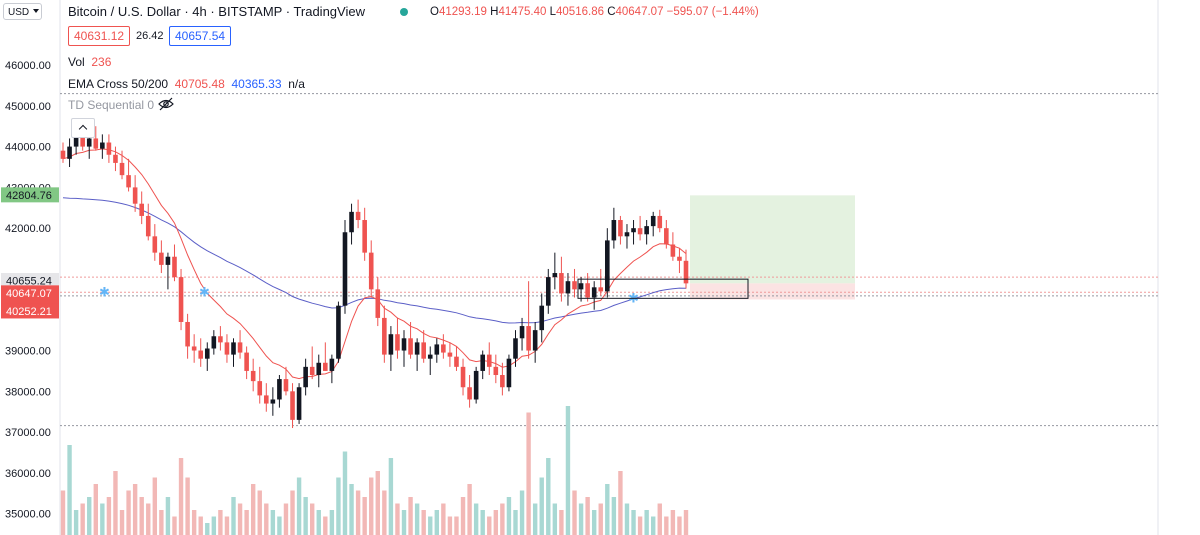  Describe the element at coordinates (250, 11) in the screenshot. I see `exchange: BITSTAMP` at that location.